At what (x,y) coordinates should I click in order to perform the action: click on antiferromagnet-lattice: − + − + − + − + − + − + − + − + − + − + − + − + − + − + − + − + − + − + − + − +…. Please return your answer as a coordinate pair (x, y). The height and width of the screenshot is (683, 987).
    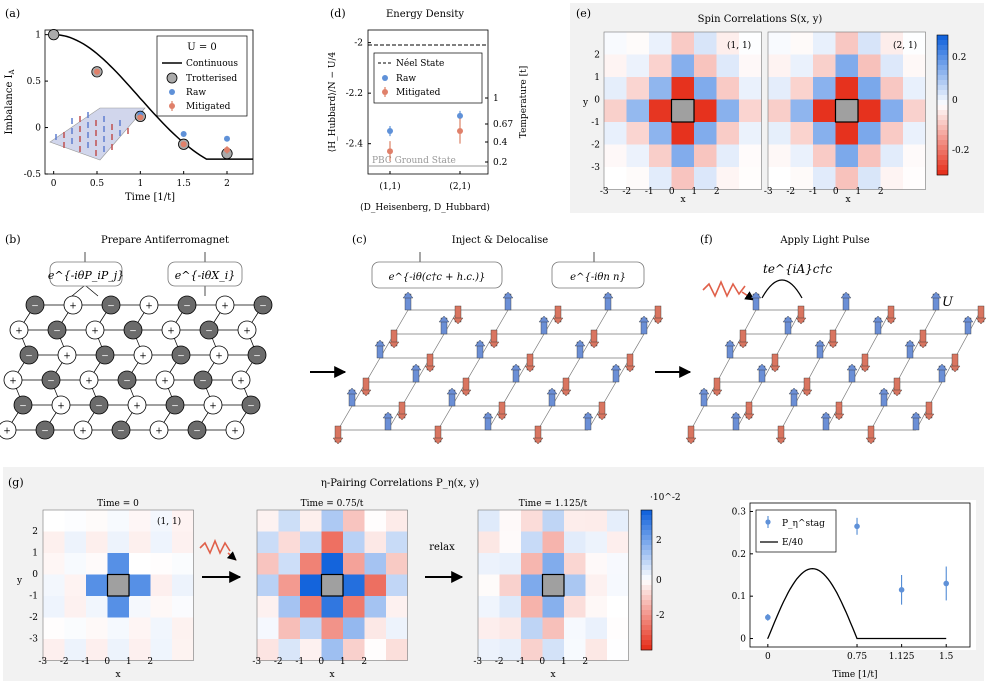
    Looking at the image, I should click on (136, 367).